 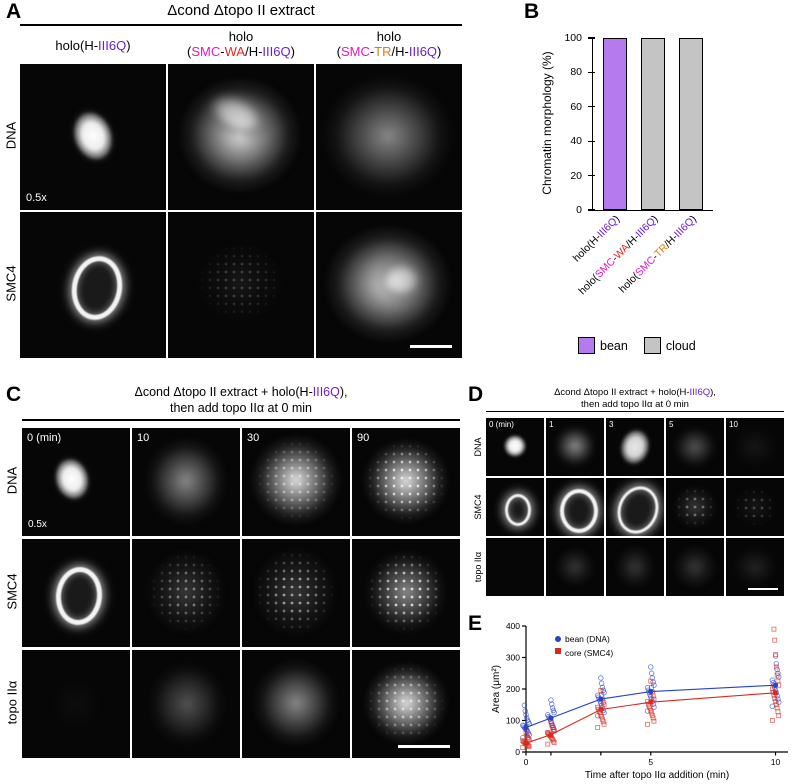 What do you see at coordinates (501, 424) in the screenshot?
I see `time-label-d-0: 0 (min)` at bounding box center [501, 424].